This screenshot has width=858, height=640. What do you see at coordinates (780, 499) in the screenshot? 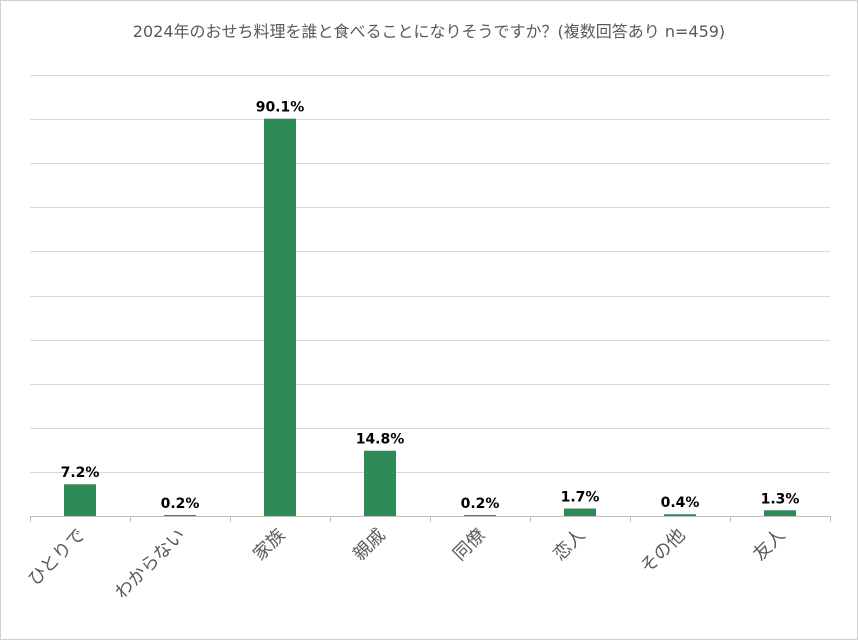
I see `data-label: 1.3%` at bounding box center [780, 499].